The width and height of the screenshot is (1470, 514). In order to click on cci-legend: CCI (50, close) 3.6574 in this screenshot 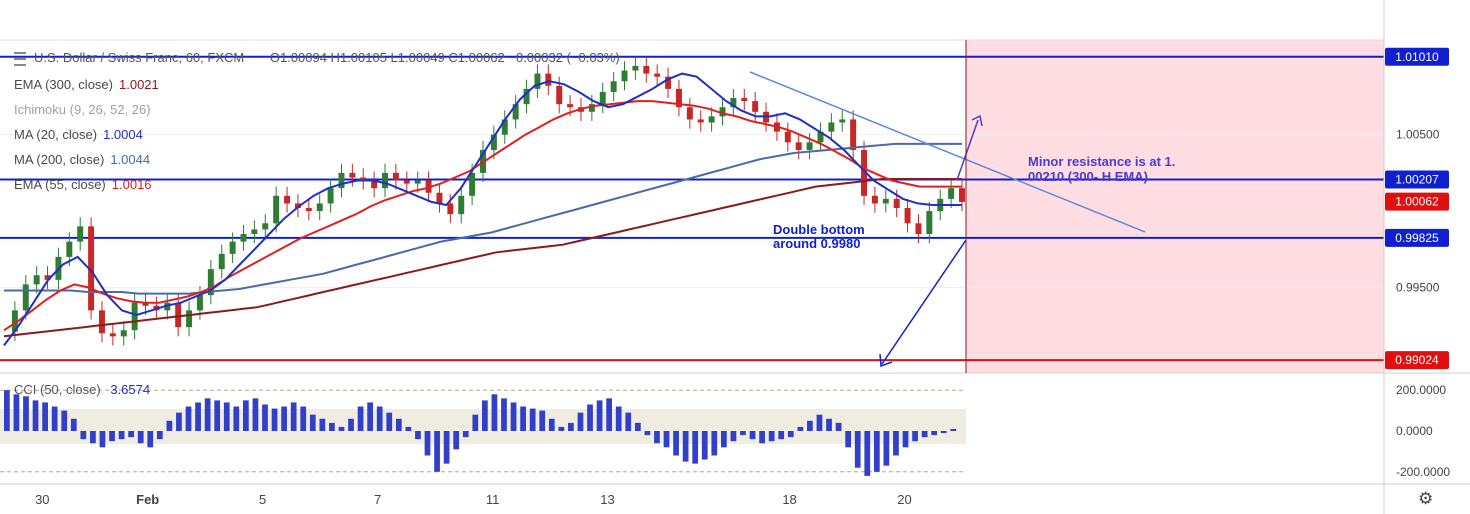, I will do `click(82, 389)`.